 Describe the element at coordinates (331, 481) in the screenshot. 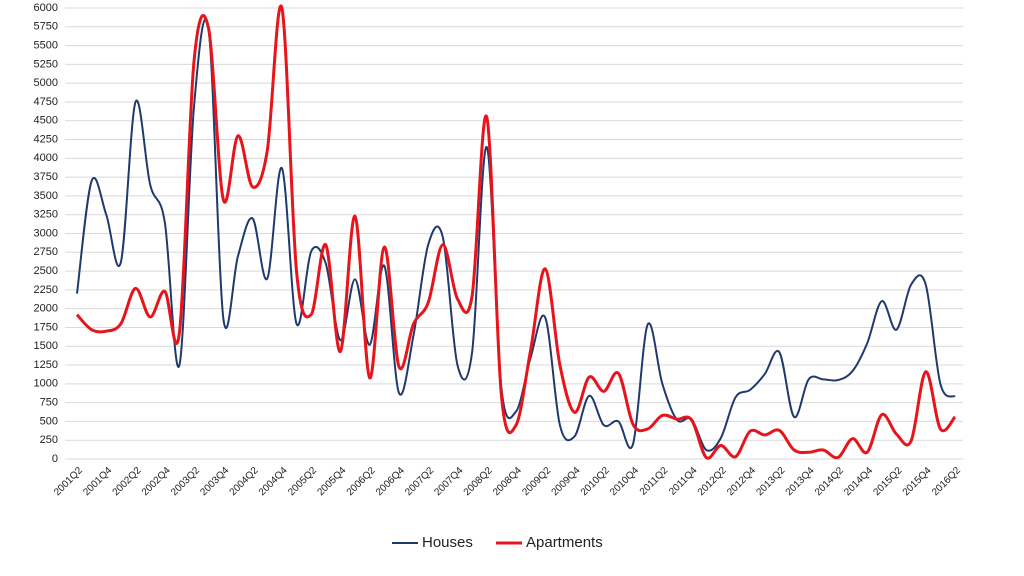

I see `x-tick-label: 2005Q4` at that location.